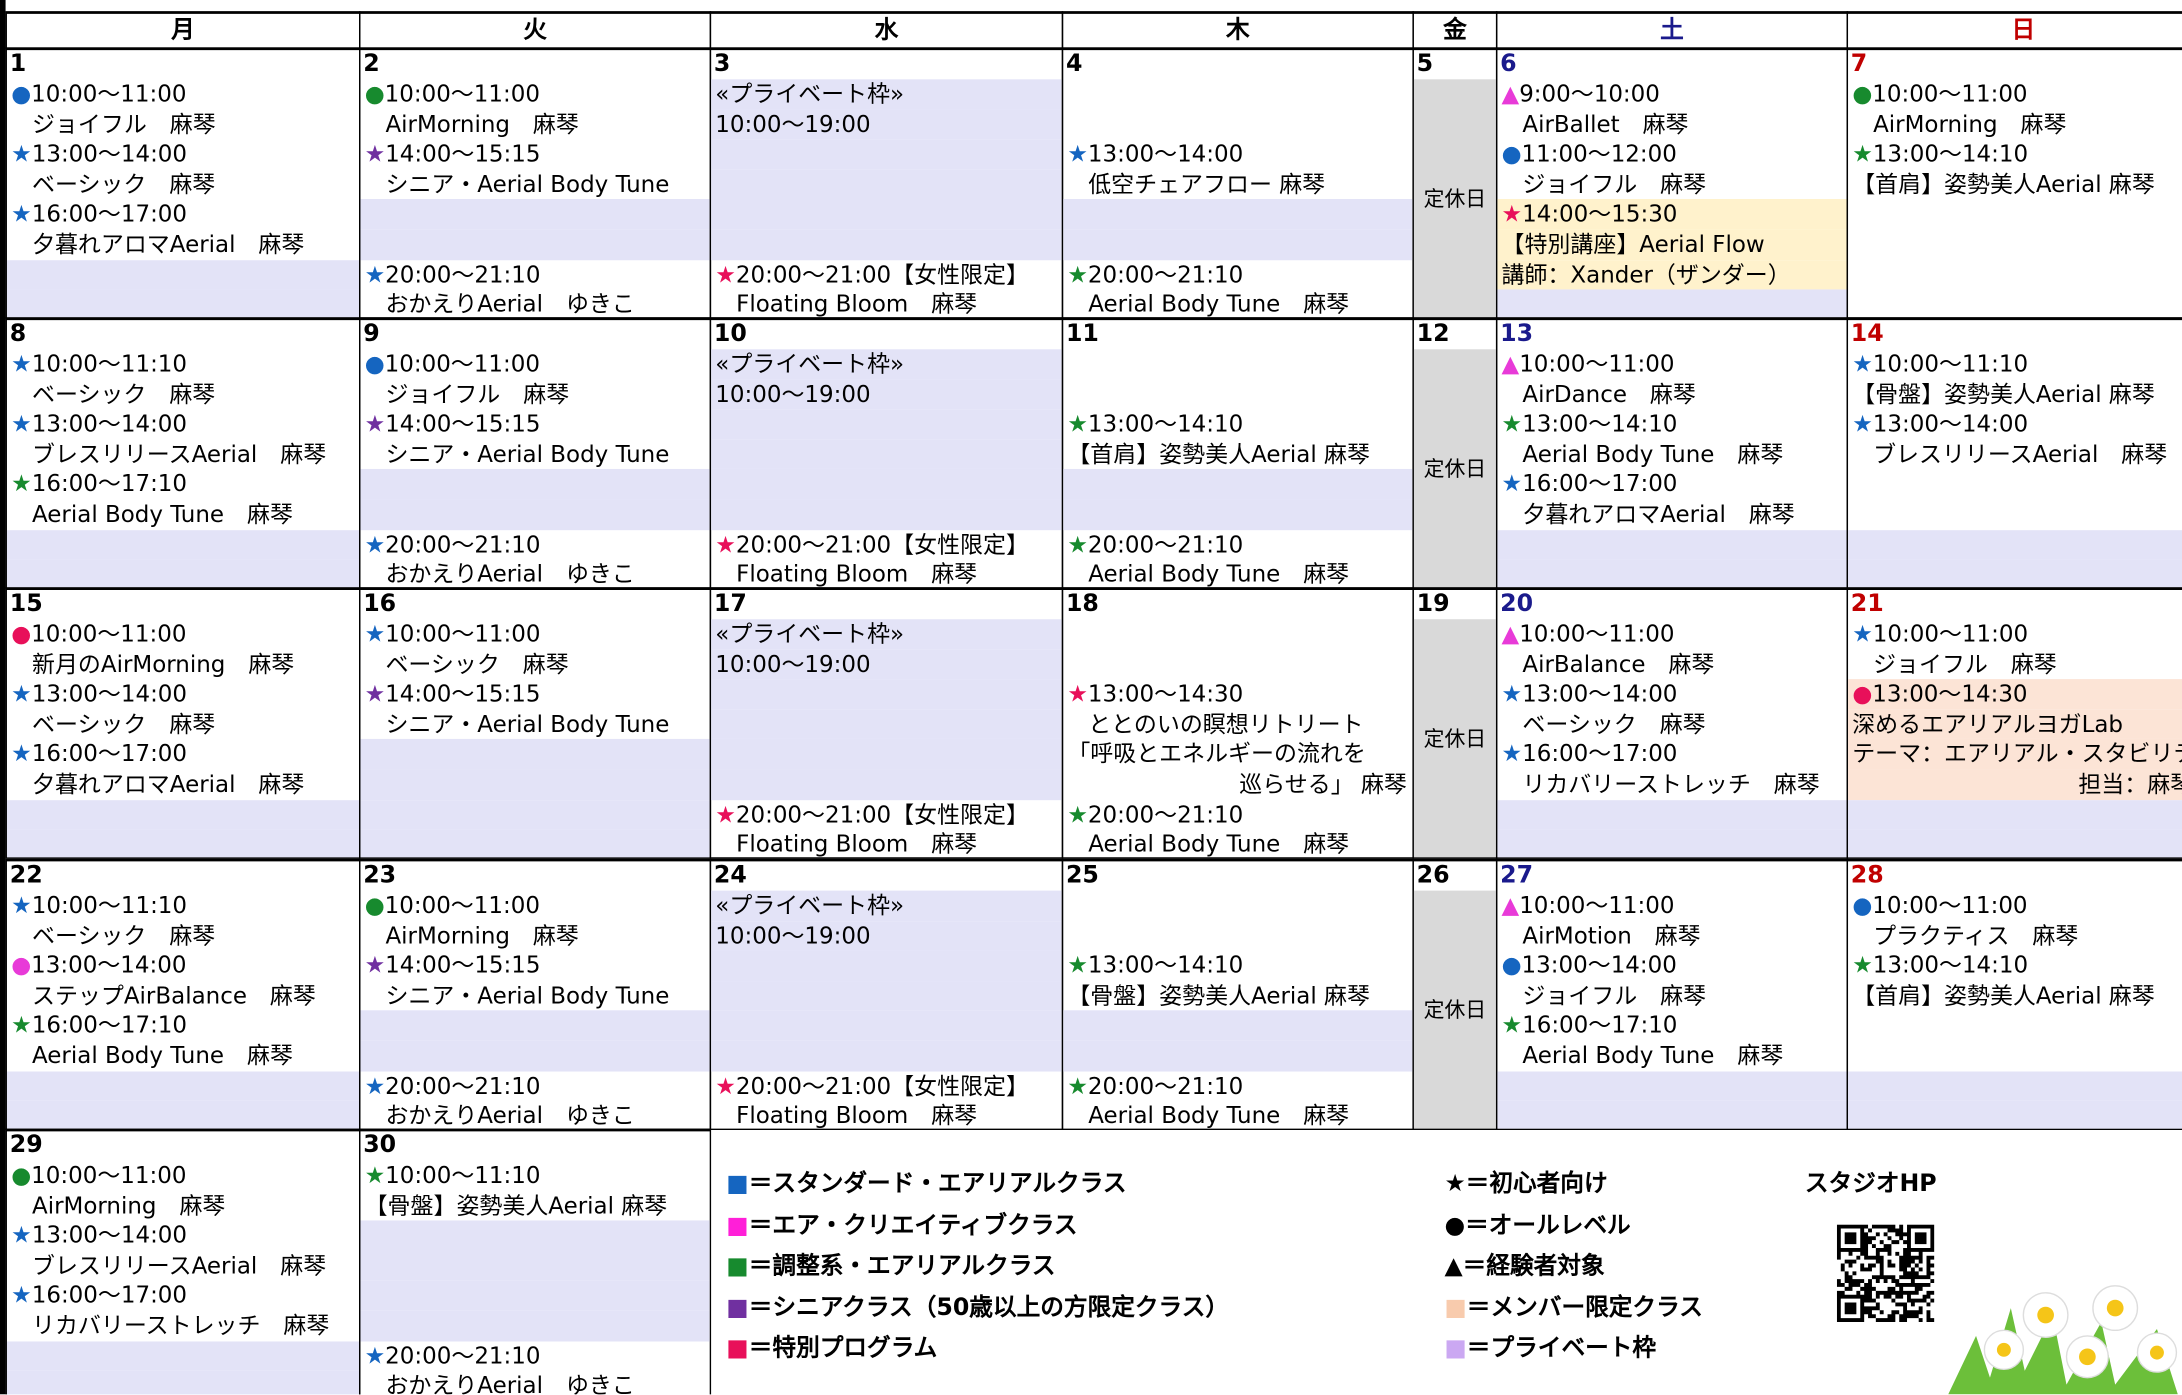 The image size is (2182, 1395). What do you see at coordinates (534, 394) in the screenshot?
I see `slot-line: ジョイフル 麻琴` at bounding box center [534, 394].